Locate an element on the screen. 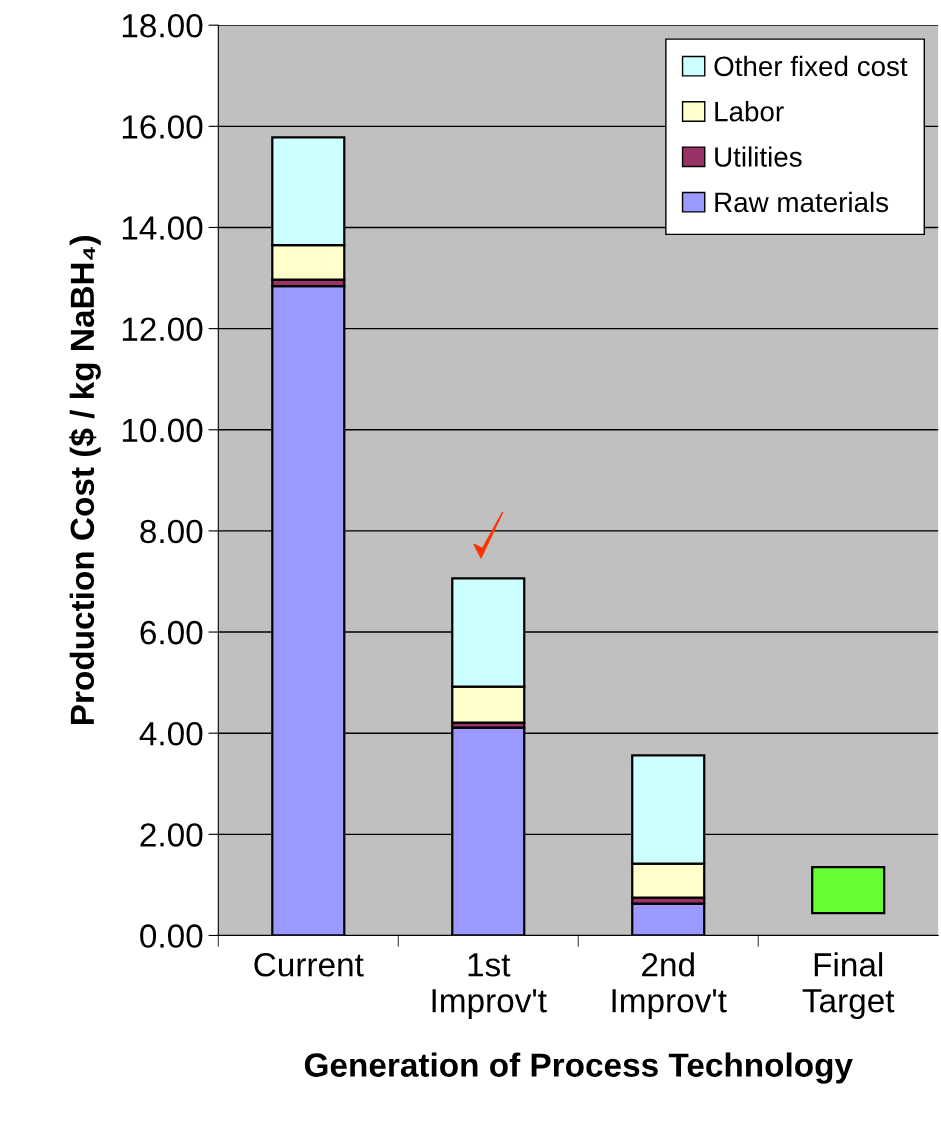 The image size is (941, 1145). x-tick-label: Current is located at coordinates (309, 965).